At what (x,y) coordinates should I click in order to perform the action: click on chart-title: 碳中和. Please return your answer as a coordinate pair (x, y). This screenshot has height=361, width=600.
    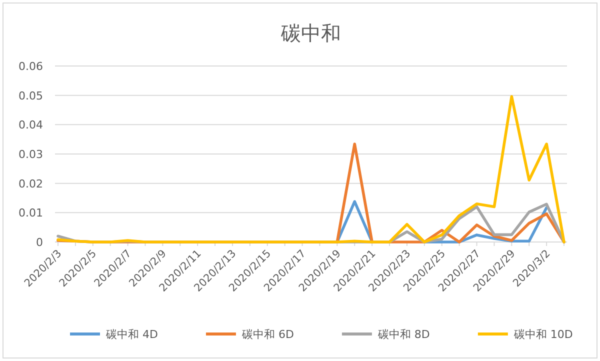
    Looking at the image, I should click on (310, 33).